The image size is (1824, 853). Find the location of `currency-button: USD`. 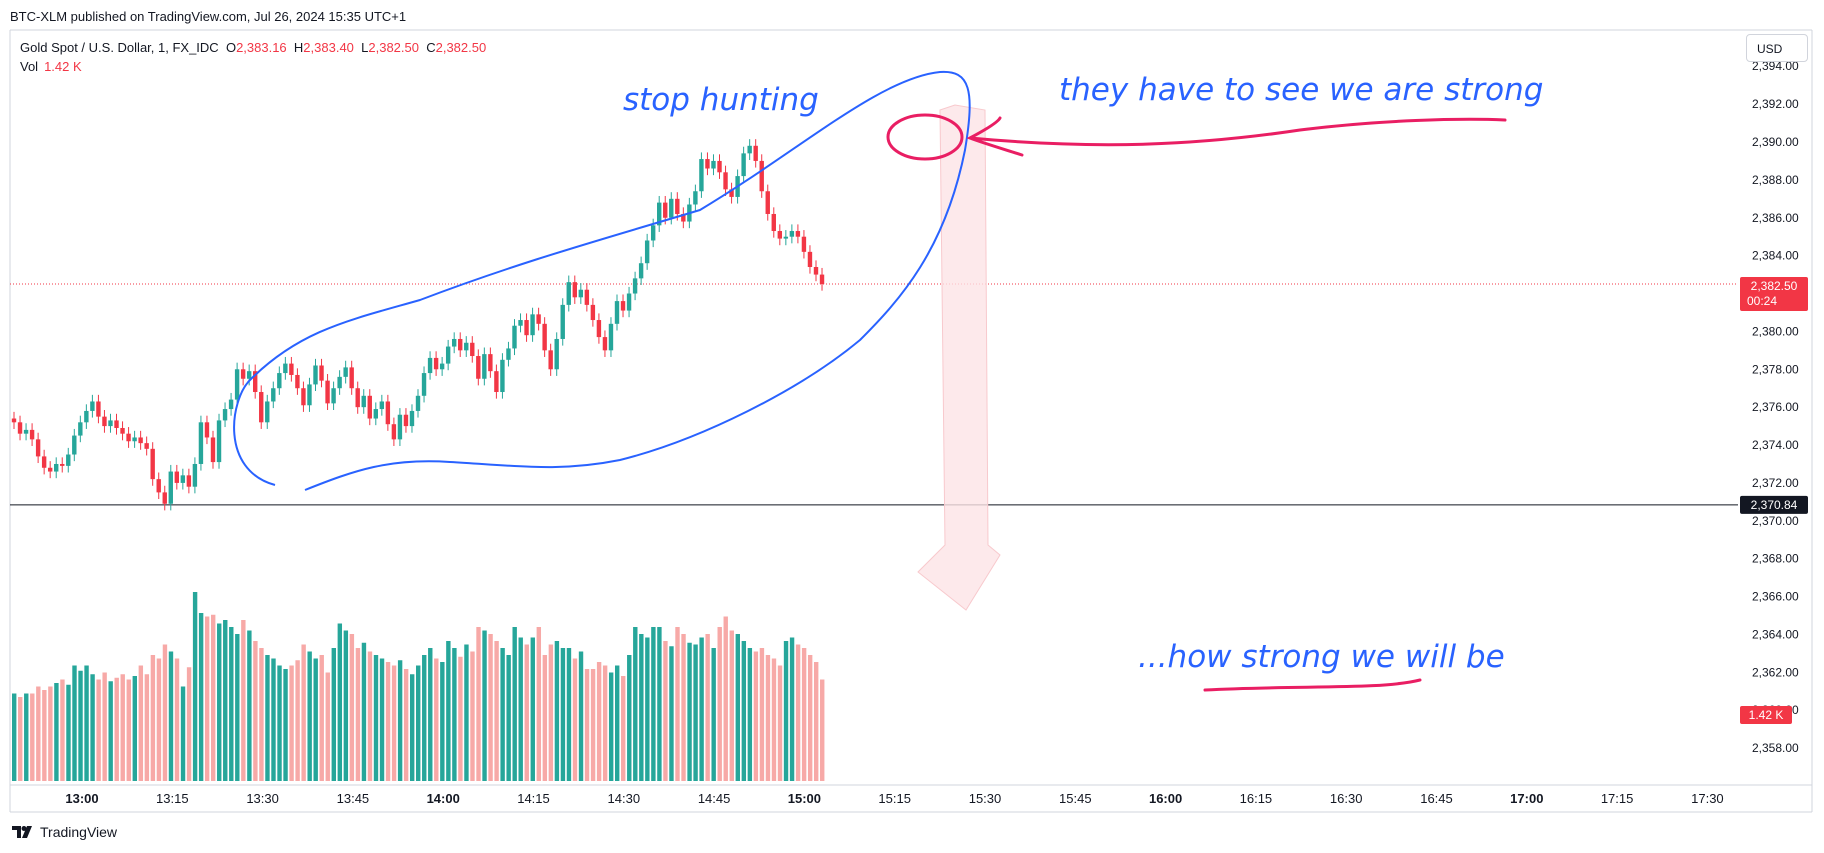

currency-button: USD is located at coordinates (1777, 48).